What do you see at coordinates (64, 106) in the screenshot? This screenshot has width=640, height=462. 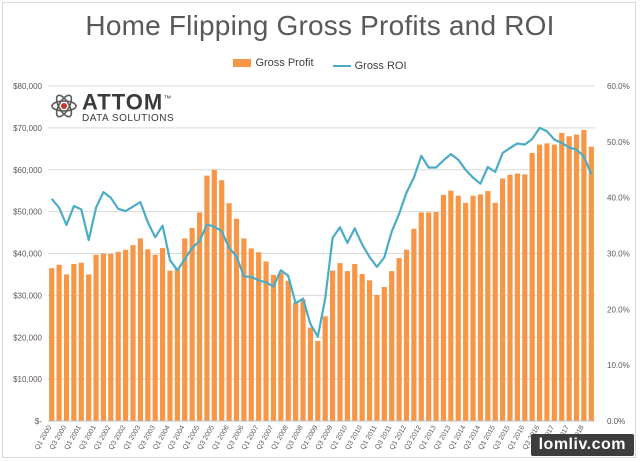 I see `atom-icon` at bounding box center [64, 106].